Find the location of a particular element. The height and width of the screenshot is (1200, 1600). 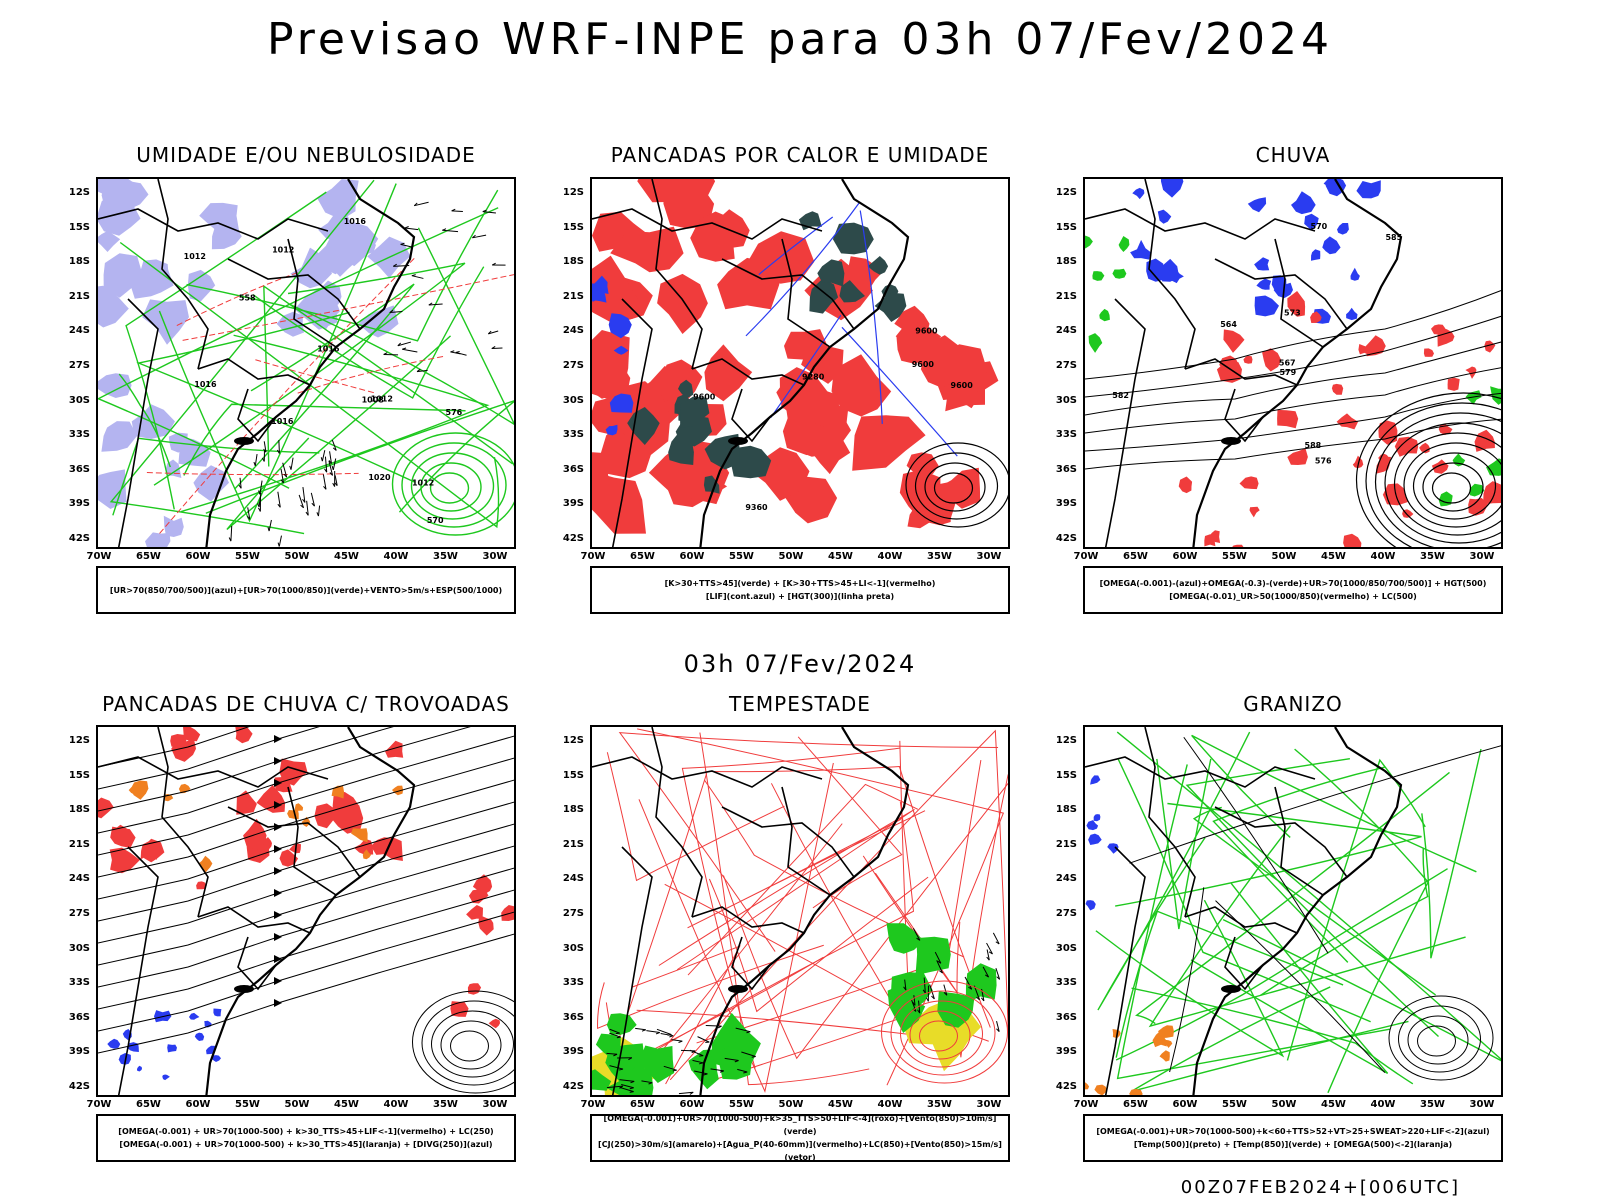

latitude-tick-label: 12S is located at coordinates (79, 192).